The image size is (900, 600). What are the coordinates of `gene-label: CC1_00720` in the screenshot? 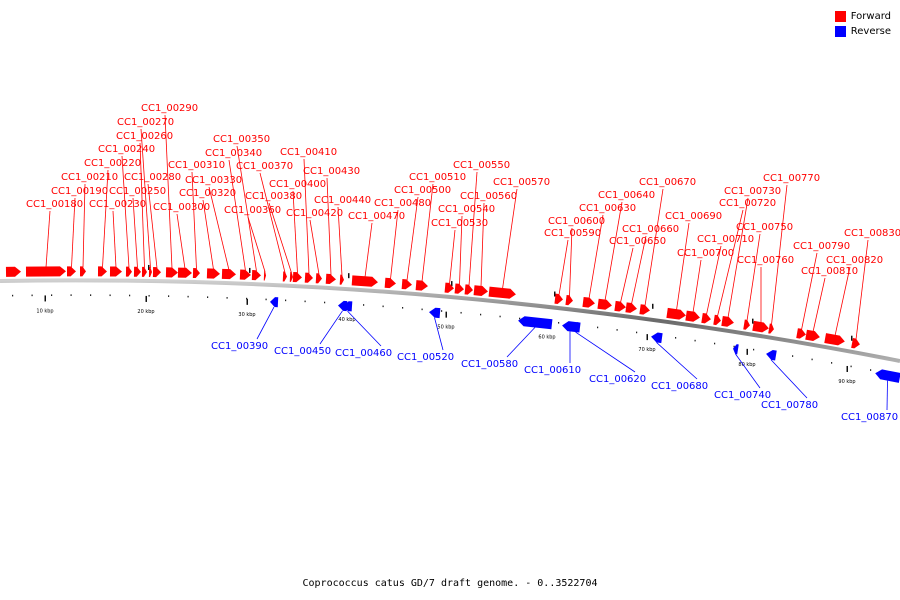 It's located at (747, 203).